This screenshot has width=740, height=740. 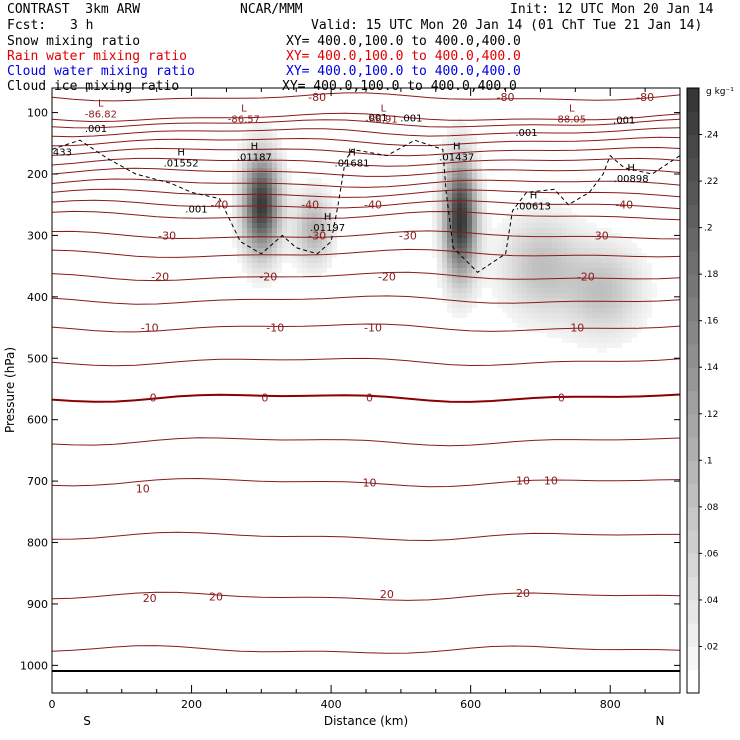 What do you see at coordinates (693, 332) in the screenshot?
I see `colorbar-cell` at bounding box center [693, 332].